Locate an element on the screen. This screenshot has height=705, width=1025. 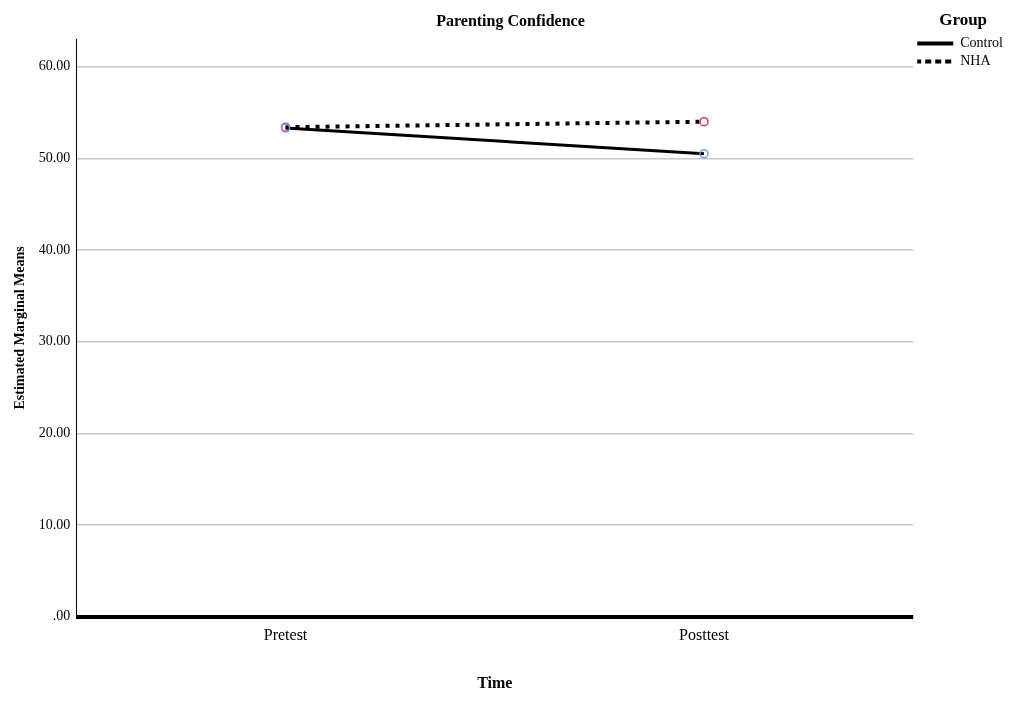
legend-label: Control is located at coordinates (982, 43).